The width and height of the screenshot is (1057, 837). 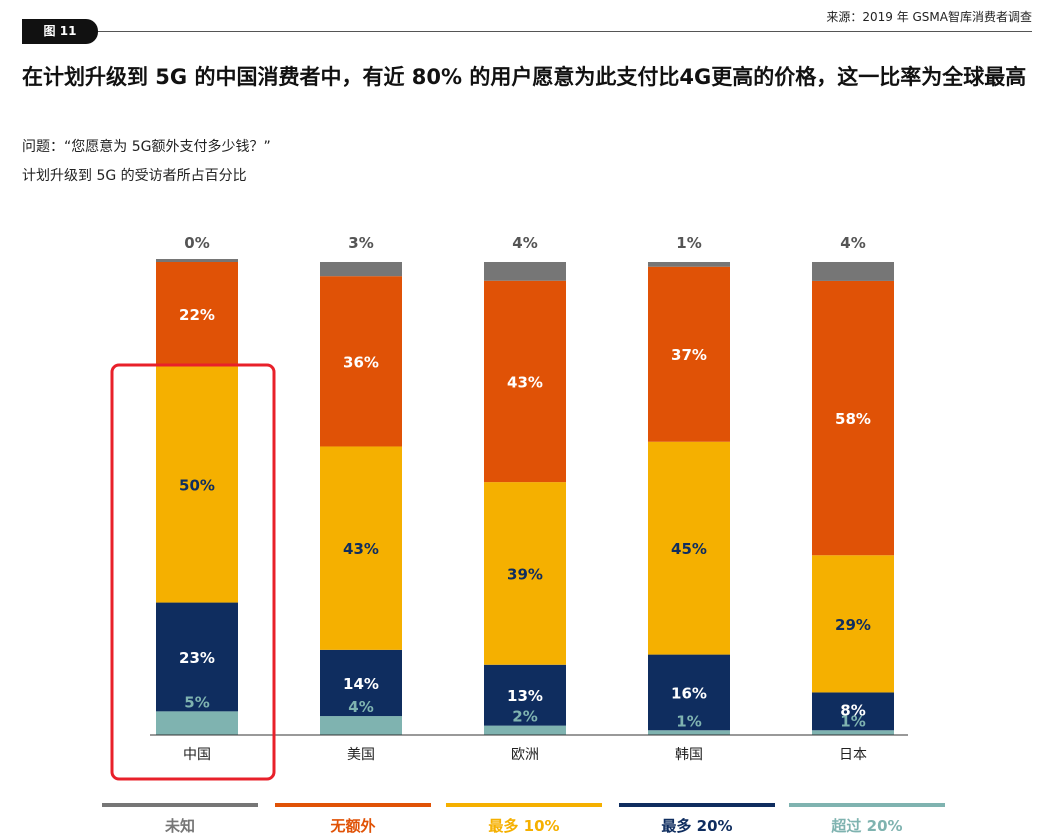 What do you see at coordinates (525, 755) in the screenshot?
I see `category-label-2: 欧洲` at bounding box center [525, 755].